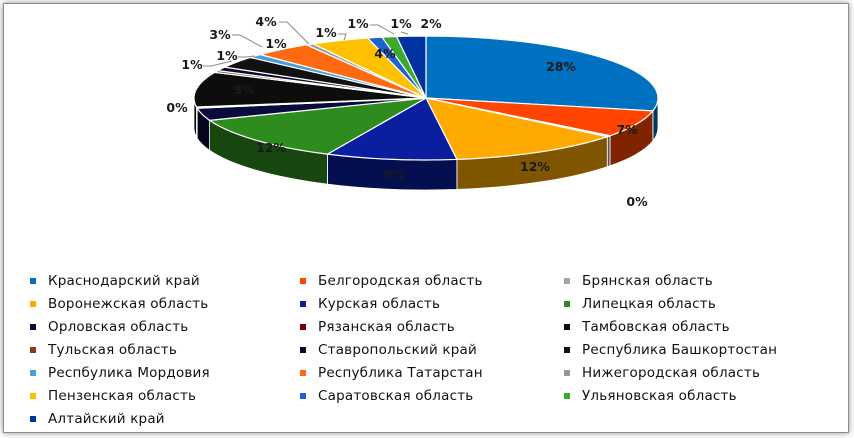  What do you see at coordinates (244, 89) in the screenshot?
I see `data-label-8: 9%` at bounding box center [244, 89].